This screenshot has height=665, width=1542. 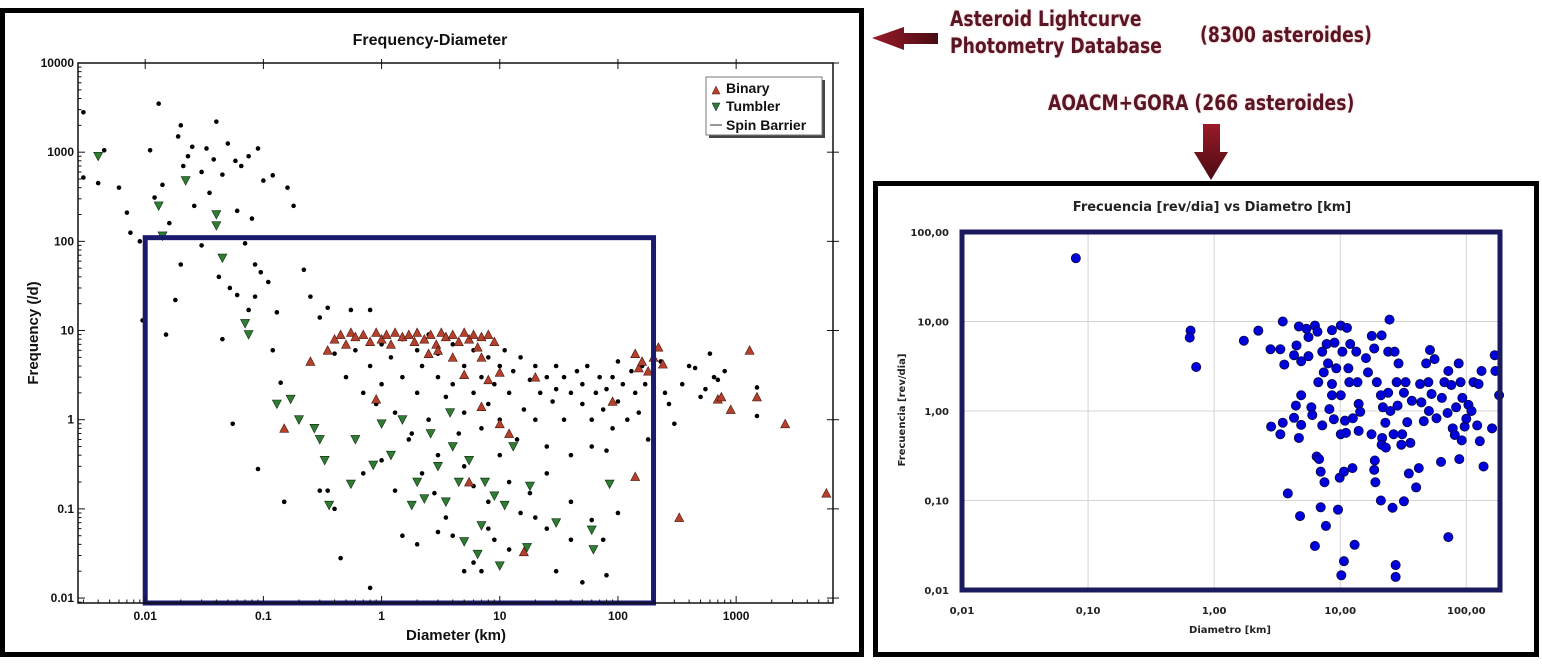 What do you see at coordinates (1466, 611) in the screenshot?
I see `x-tick-label: 100,00` at bounding box center [1466, 611].